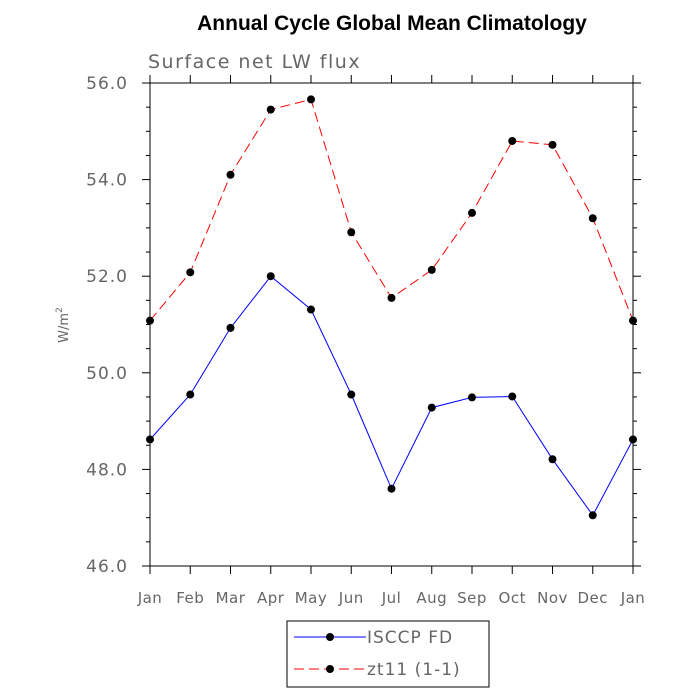 The height and width of the screenshot is (700, 700). What do you see at coordinates (60, 310) in the screenshot?
I see `y-axis-label-superscript: 2` at bounding box center [60, 310].